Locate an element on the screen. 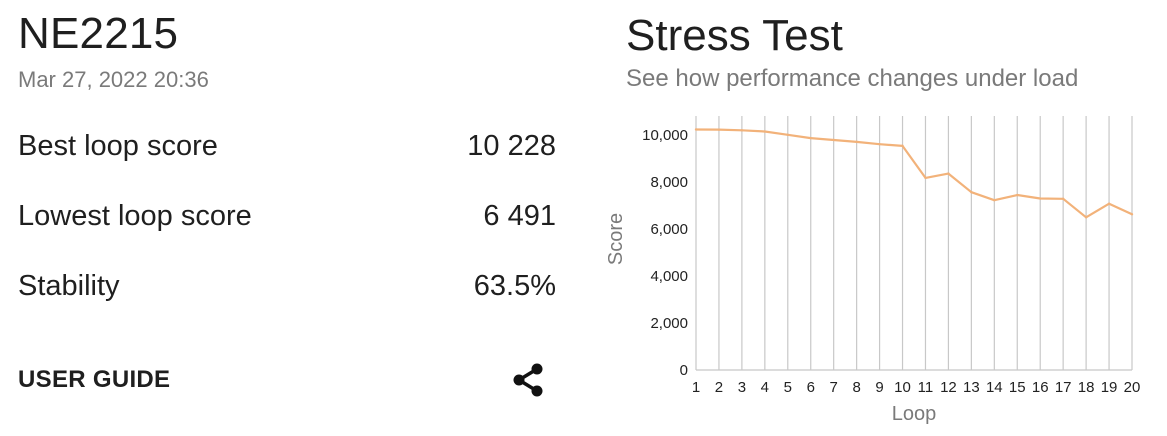 The width and height of the screenshot is (1167, 436). test-timestamp: Mar 27, 2022 20:36 is located at coordinates (113, 79).